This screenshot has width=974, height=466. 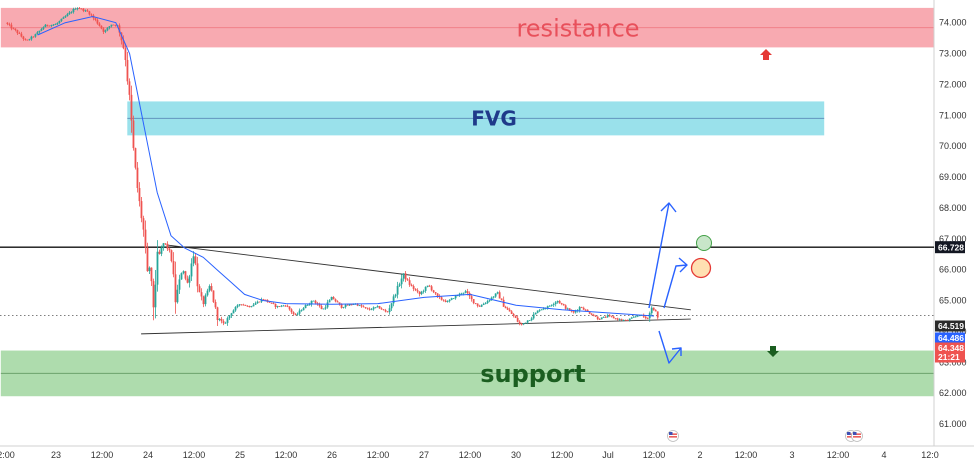 What do you see at coordinates (930, 455) in the screenshot?
I see `x-tick-label: 12:0` at bounding box center [930, 455].